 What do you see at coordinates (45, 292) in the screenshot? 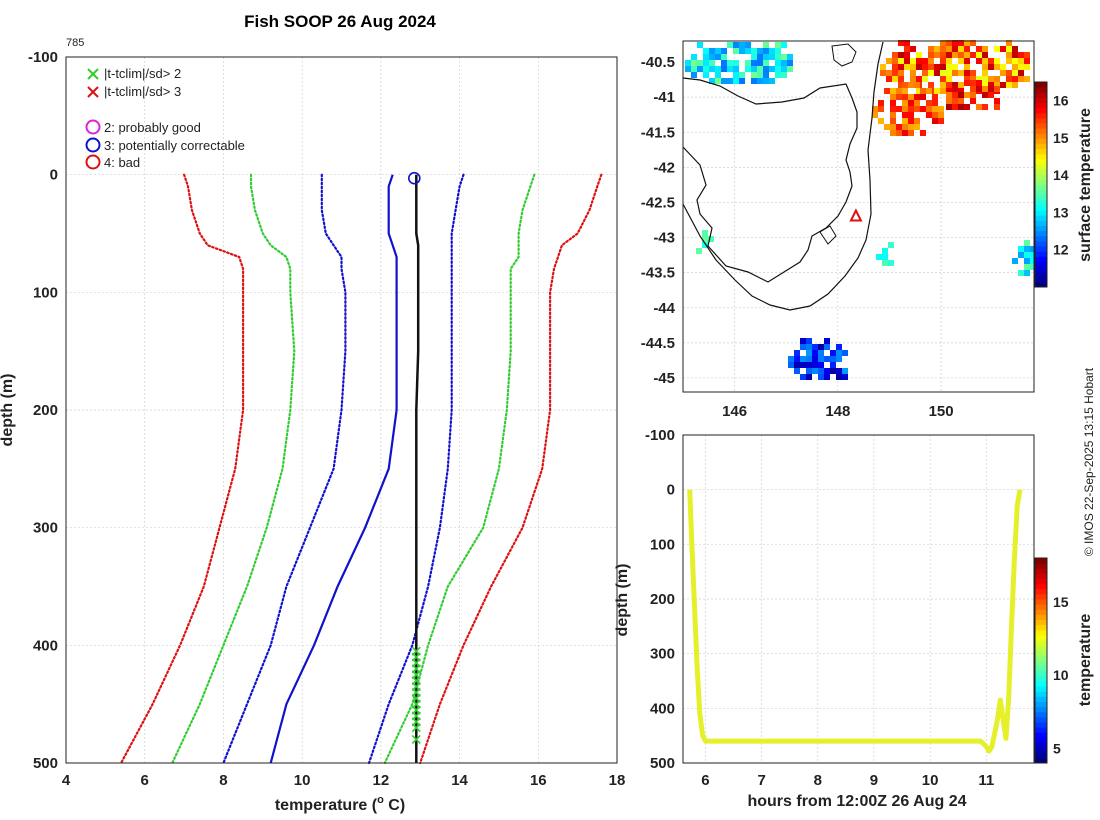
I see `profile-ytick-label: 100` at bounding box center [45, 292].